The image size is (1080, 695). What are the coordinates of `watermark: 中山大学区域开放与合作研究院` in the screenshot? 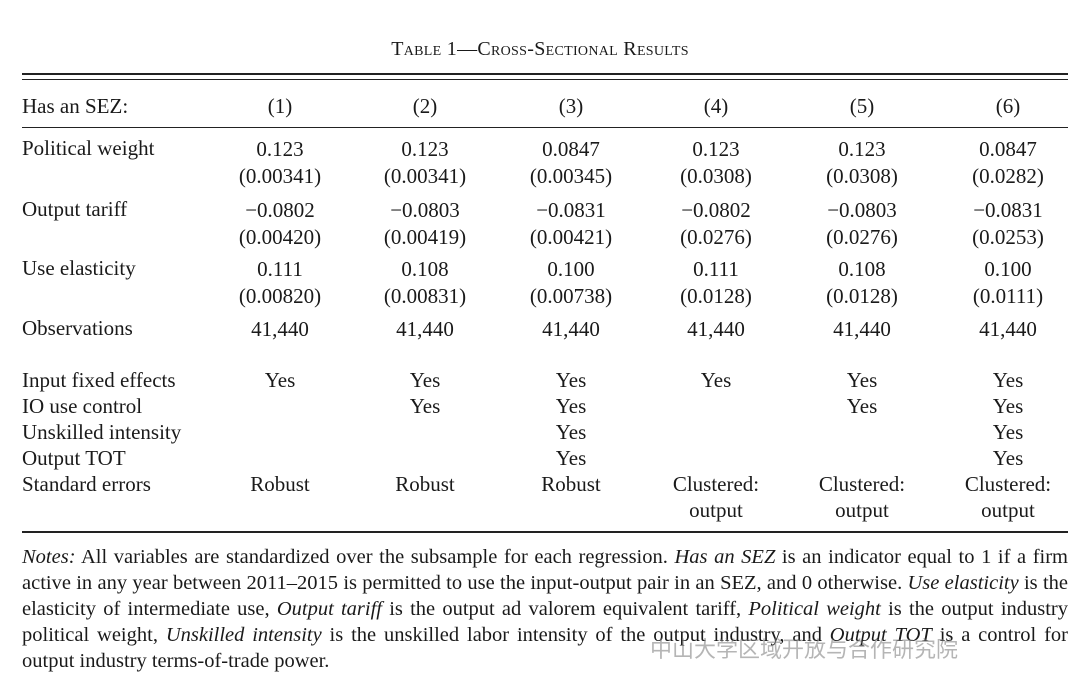 It's located at (804, 650).